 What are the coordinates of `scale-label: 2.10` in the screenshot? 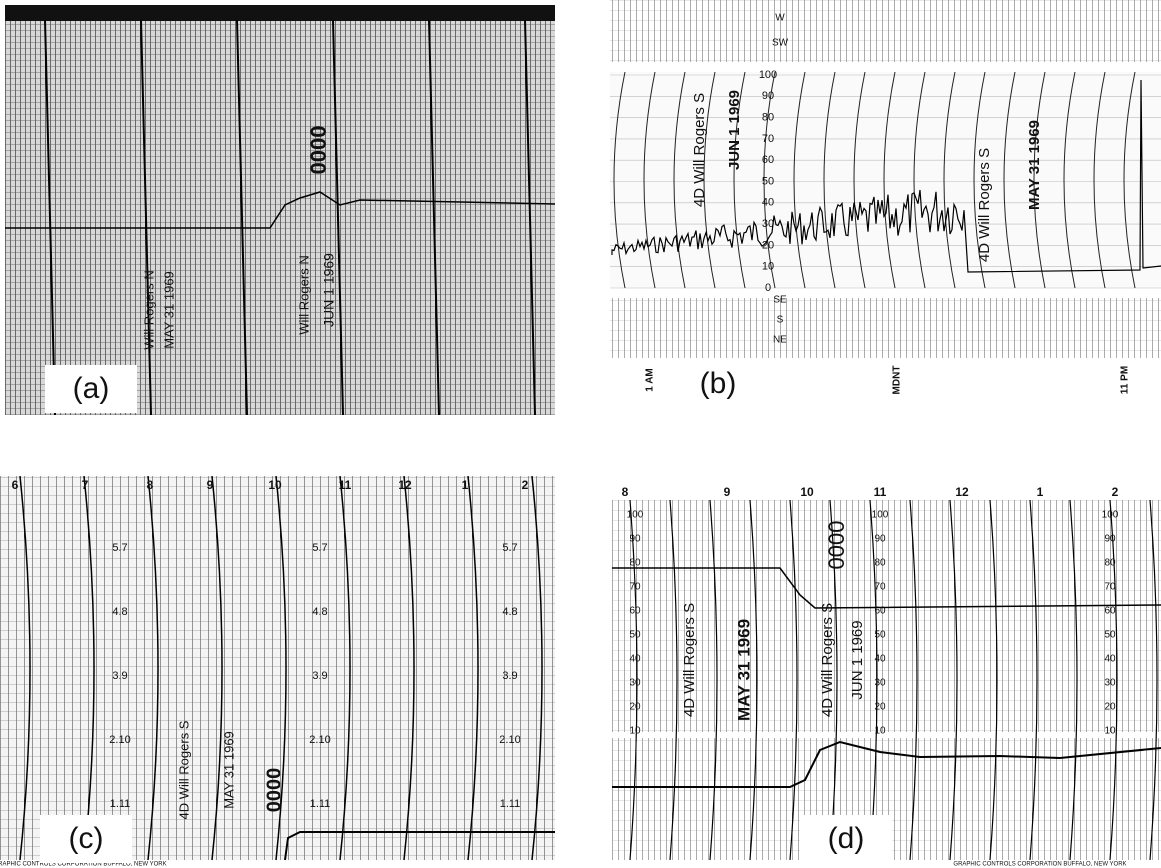 It's located at (119, 740).